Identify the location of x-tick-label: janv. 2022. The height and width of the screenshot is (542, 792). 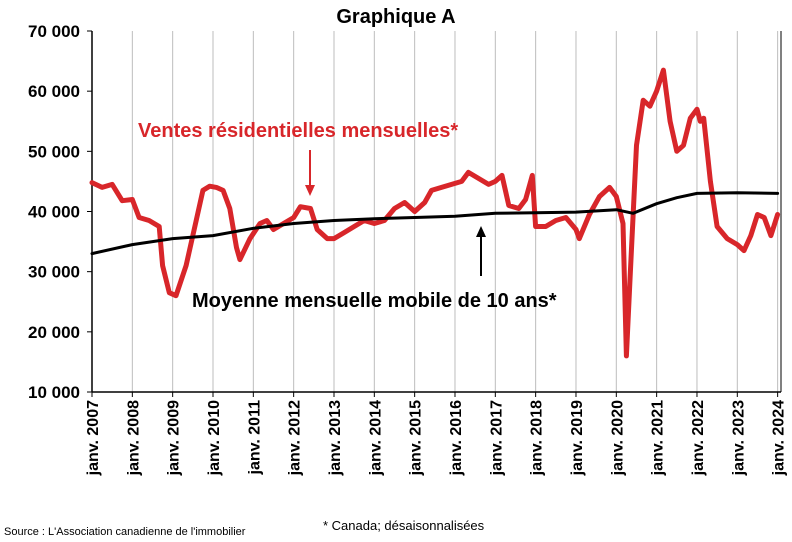
(698, 438).